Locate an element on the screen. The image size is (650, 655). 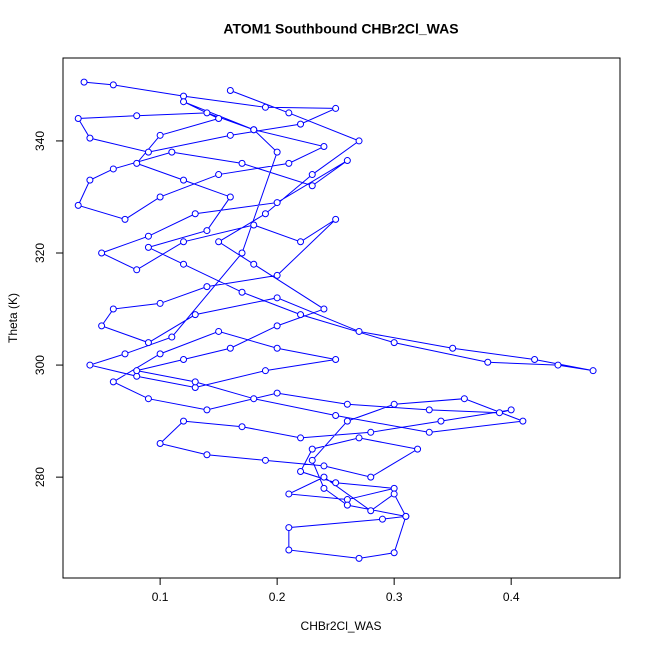
y-tick-label: 280 is located at coordinates (40, 477).